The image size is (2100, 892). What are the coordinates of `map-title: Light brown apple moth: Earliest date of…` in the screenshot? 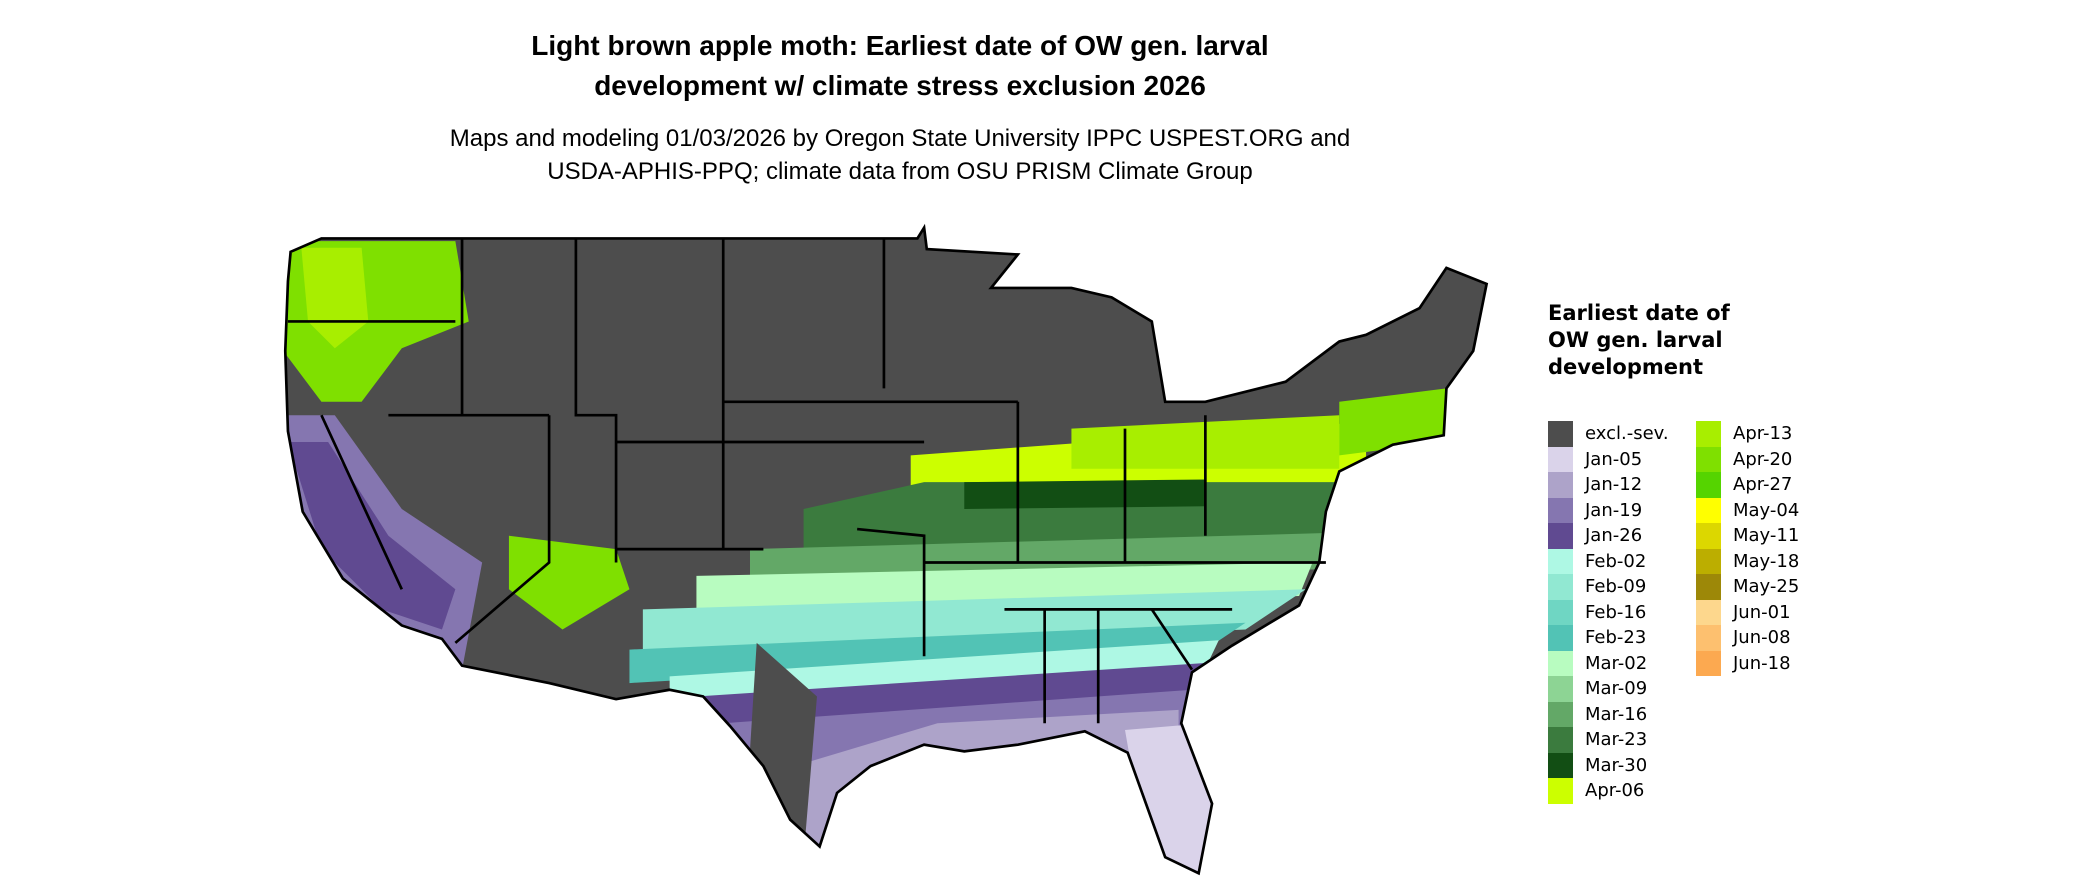 It's located at (900, 66).